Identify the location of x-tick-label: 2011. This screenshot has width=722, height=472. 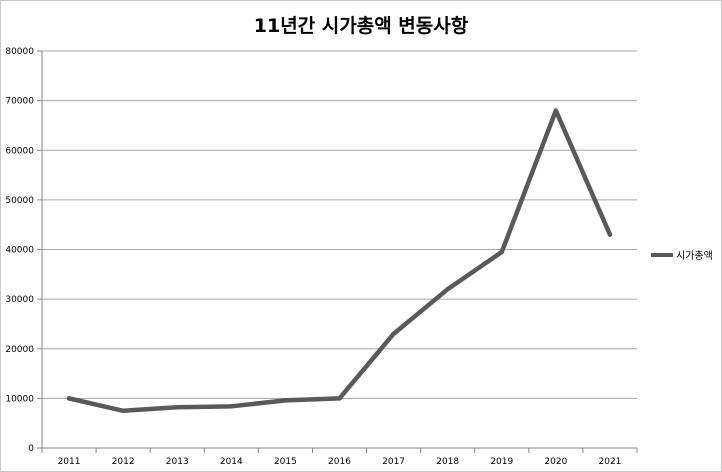
(69, 462).